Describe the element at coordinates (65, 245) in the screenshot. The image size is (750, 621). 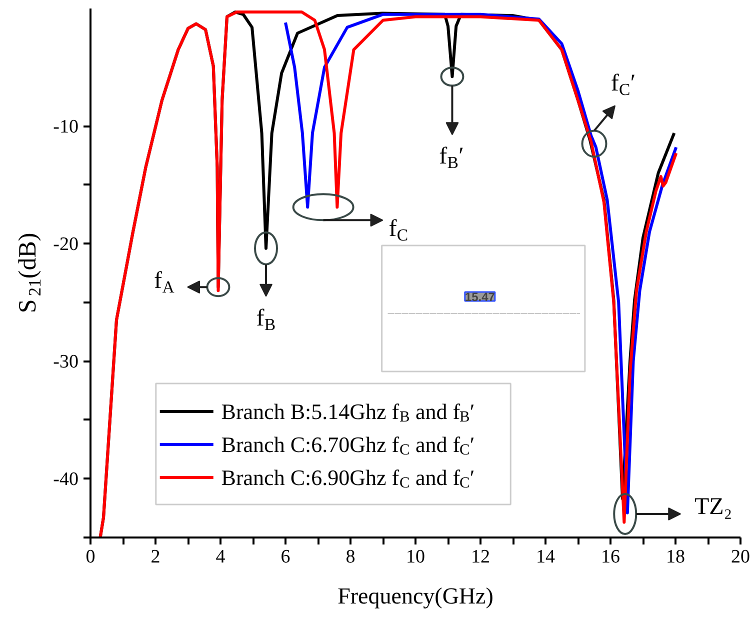
I see `y-tick-label: -20` at that location.